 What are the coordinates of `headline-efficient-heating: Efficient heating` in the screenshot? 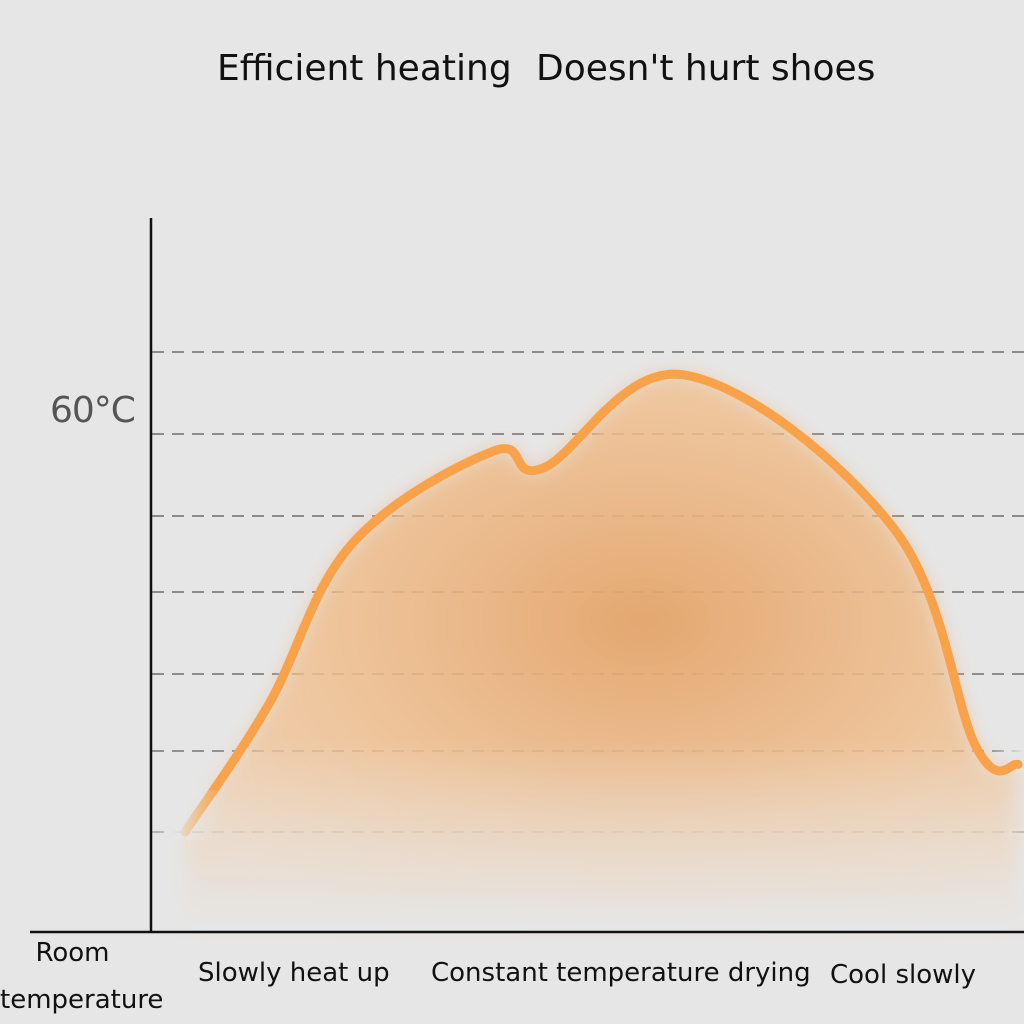 It's located at (364, 68).